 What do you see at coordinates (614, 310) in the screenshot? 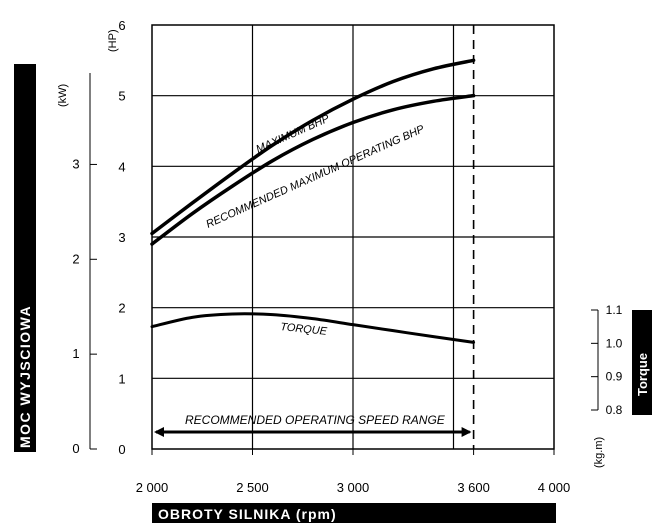
I see `torque-tick-label: 1.1` at bounding box center [614, 310].